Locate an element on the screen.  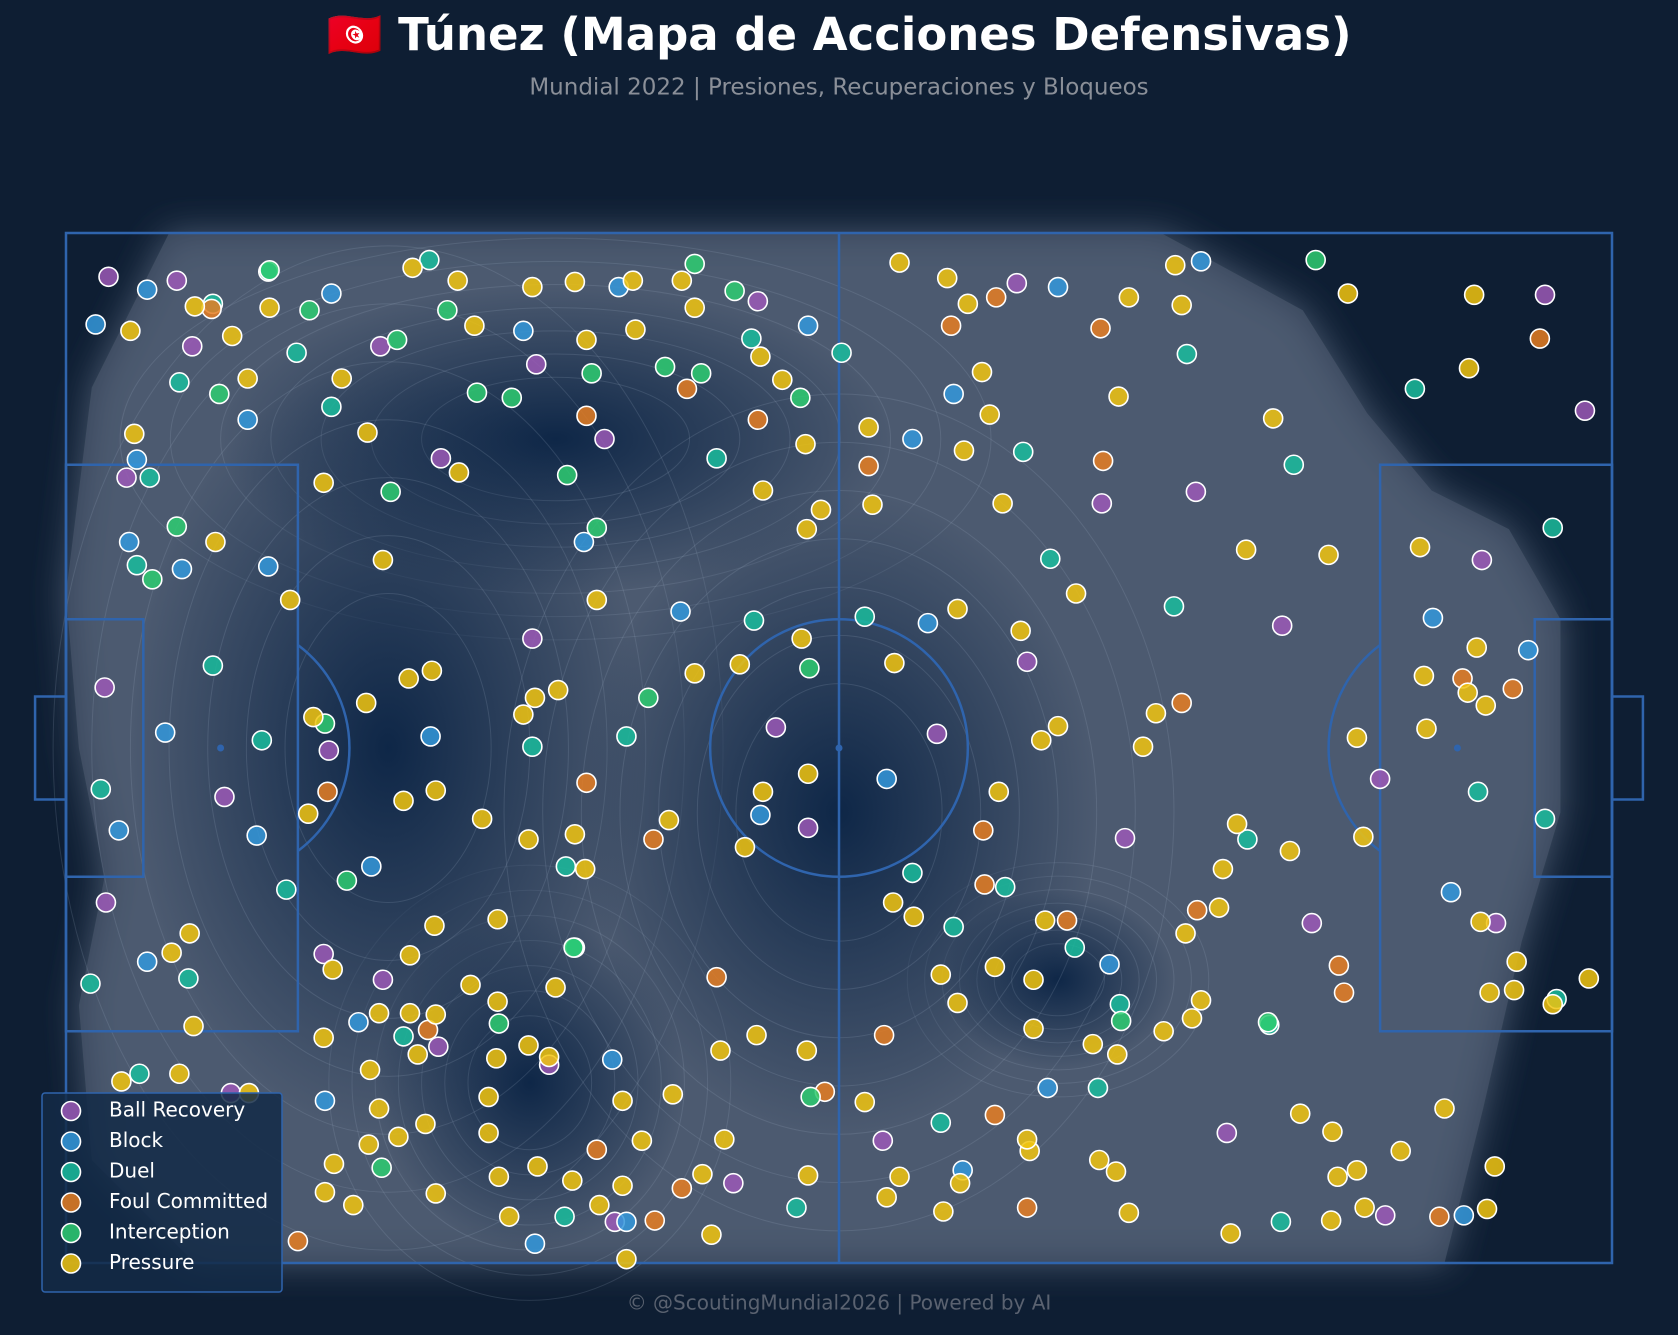
pitch-line is located at coordinates (1627, 748).